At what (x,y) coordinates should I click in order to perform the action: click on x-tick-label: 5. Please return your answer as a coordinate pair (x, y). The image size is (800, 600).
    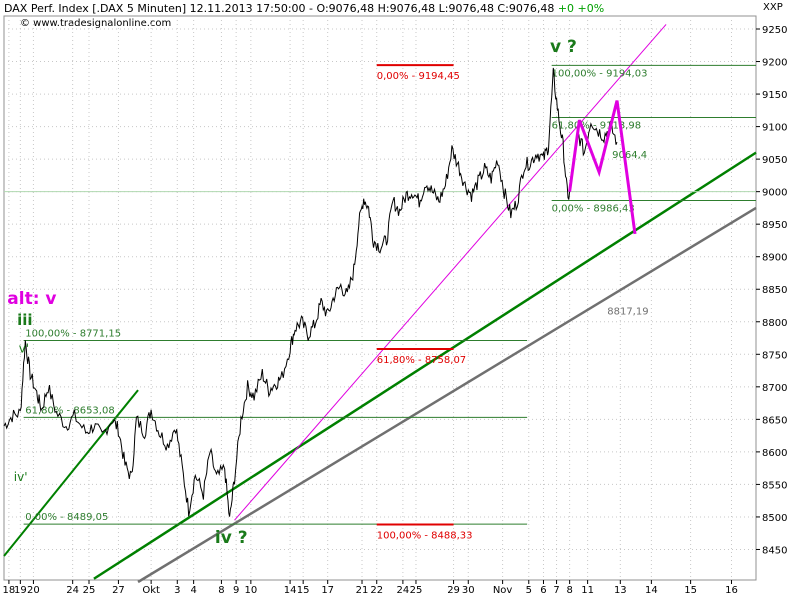
    Looking at the image, I should click on (529, 590).